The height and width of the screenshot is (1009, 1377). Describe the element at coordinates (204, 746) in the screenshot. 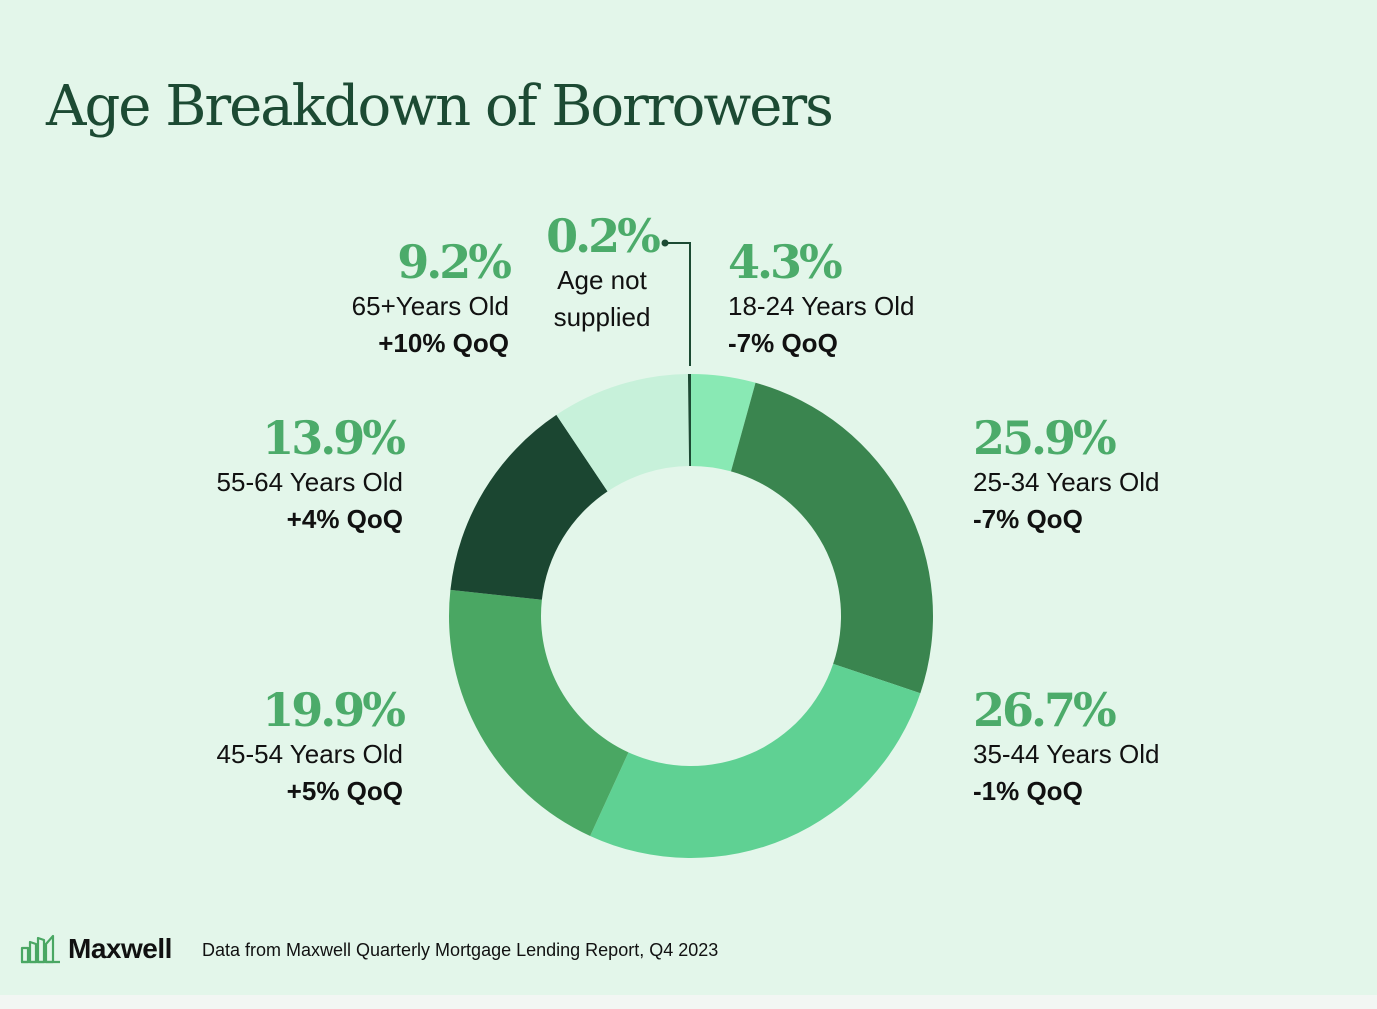

I see `label-45-54: 19.9% 45-54 Years Old +5% QoQ` at that location.